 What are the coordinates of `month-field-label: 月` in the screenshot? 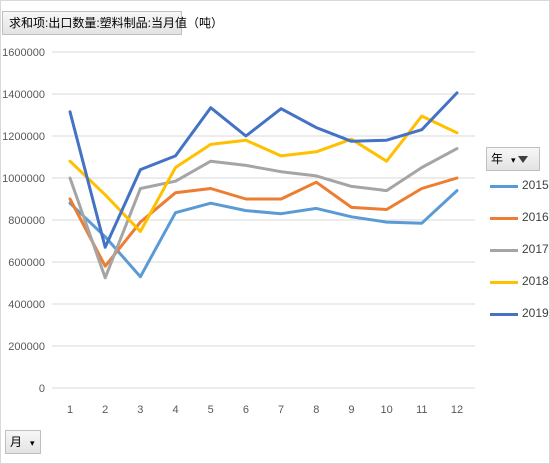 It's located at (16, 442).